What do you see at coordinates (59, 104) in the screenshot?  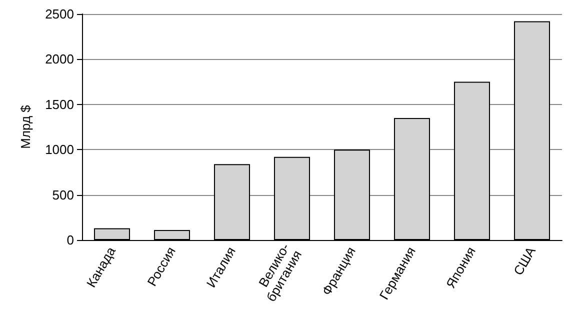 I see `y-tick-label: 1500` at bounding box center [59, 104].